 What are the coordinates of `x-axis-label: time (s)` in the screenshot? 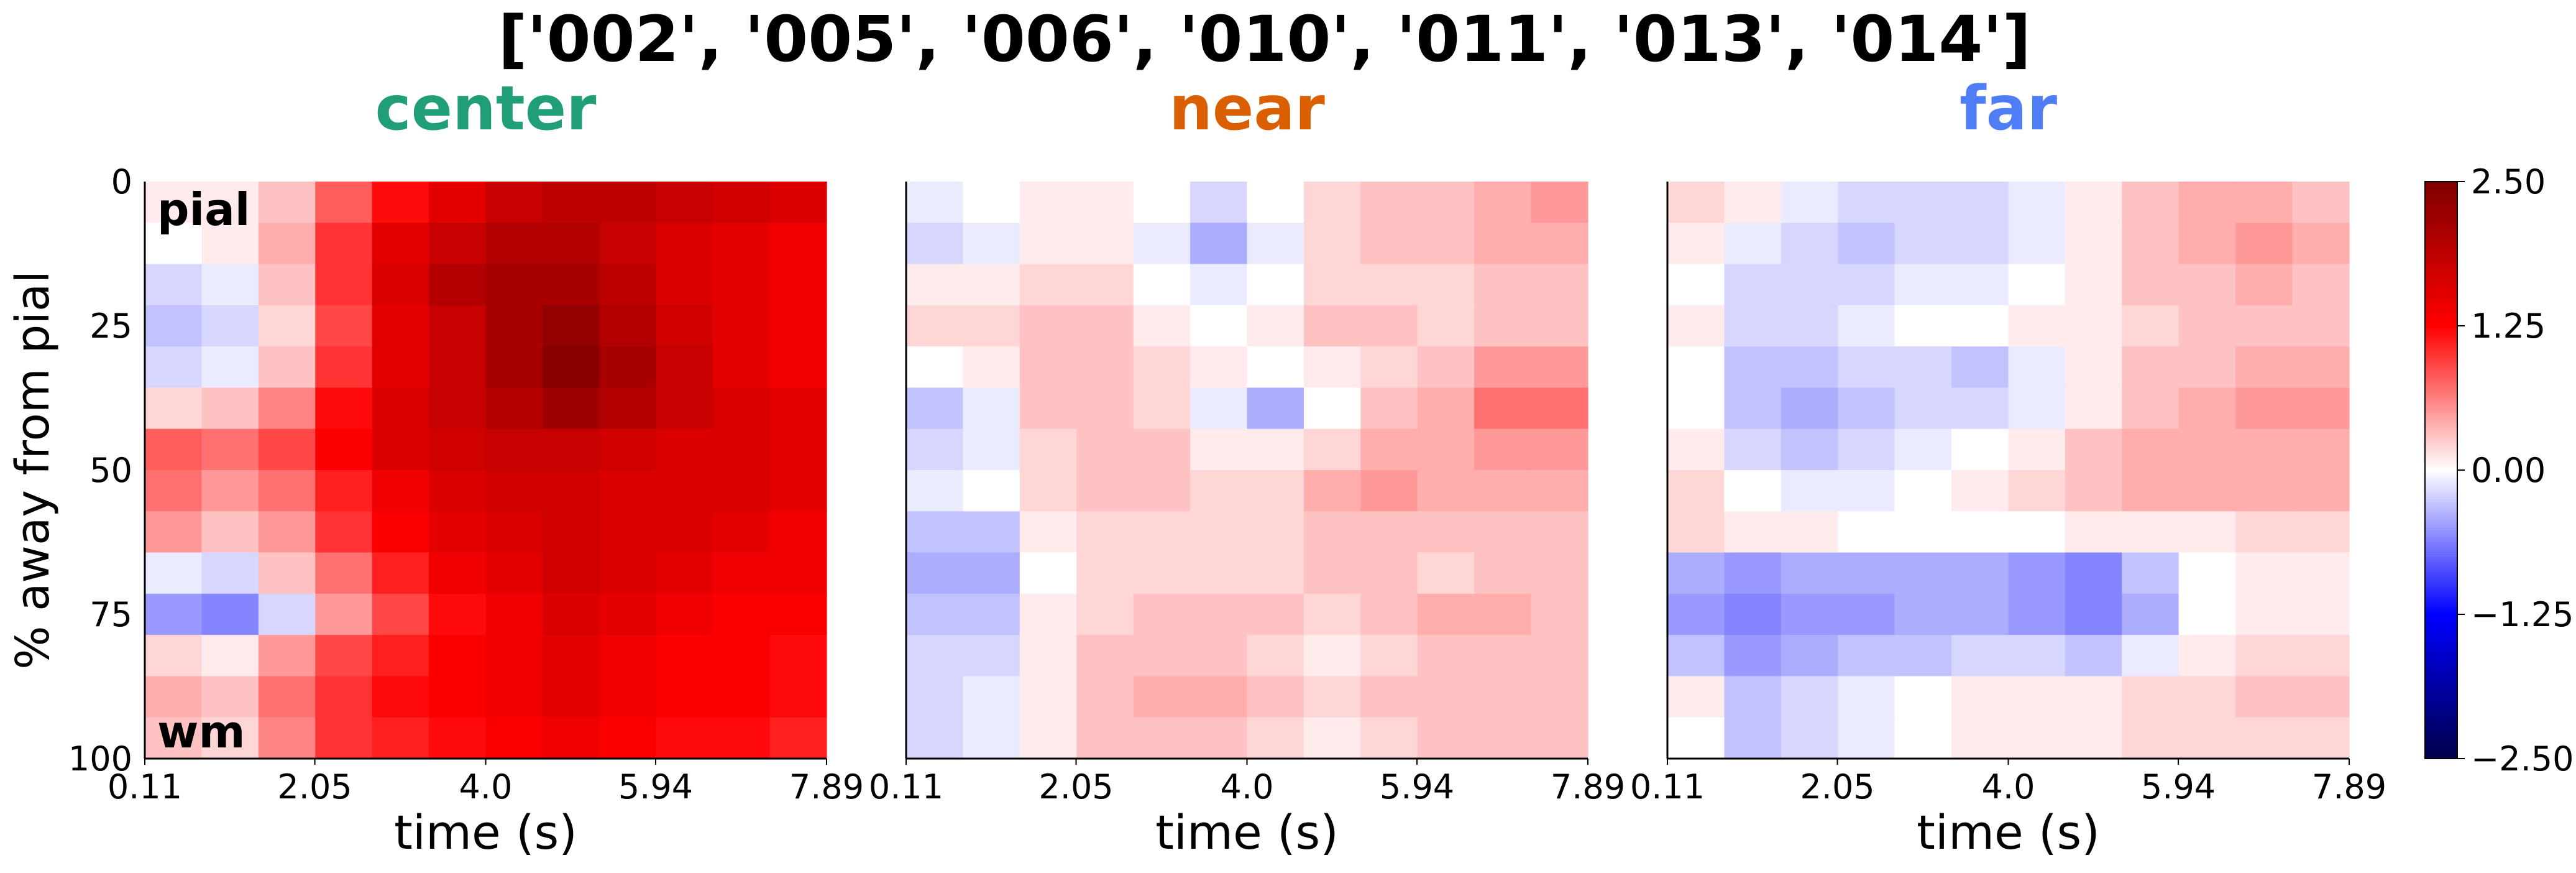 It's located at (1247, 833).